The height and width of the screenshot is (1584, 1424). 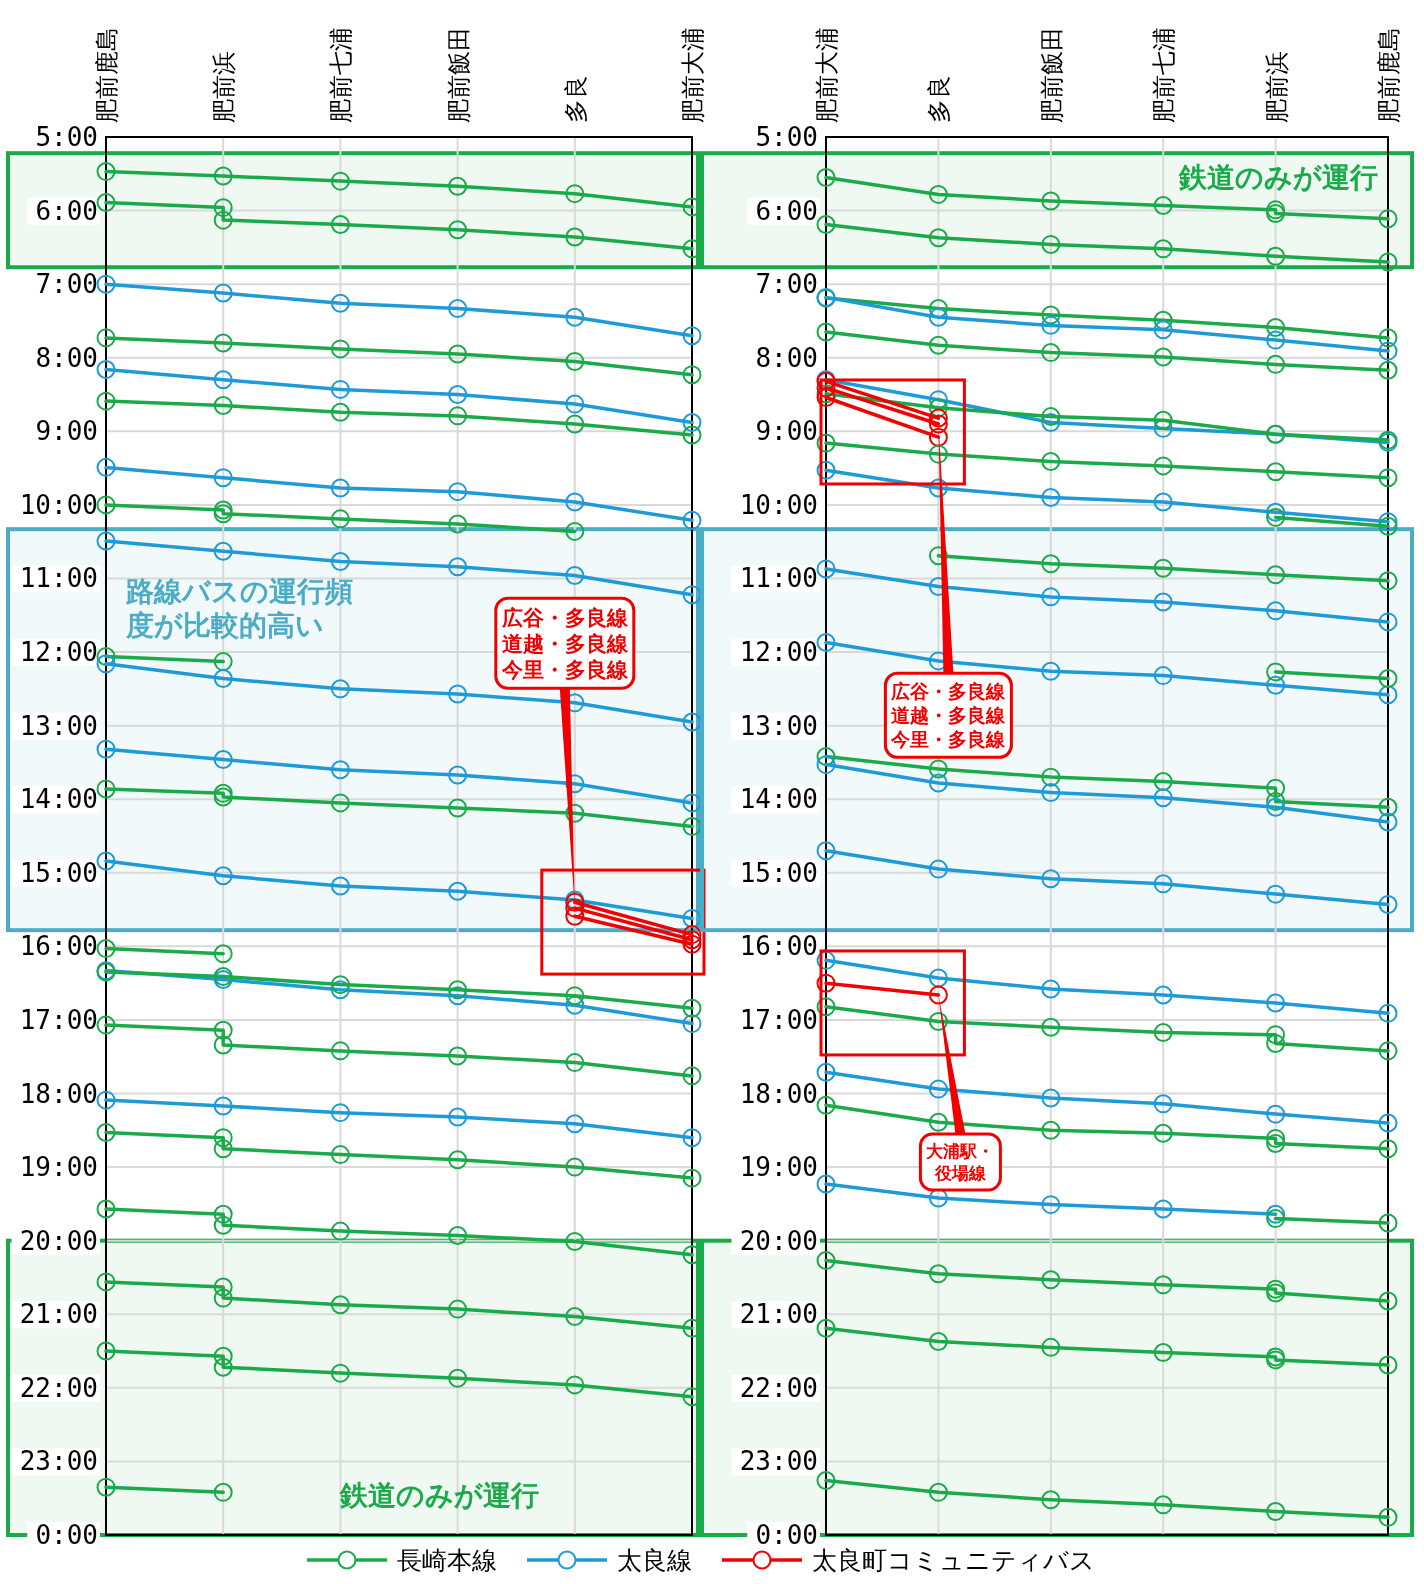 I want to click on legend-label: 長崎本線, so click(x=447, y=1560).